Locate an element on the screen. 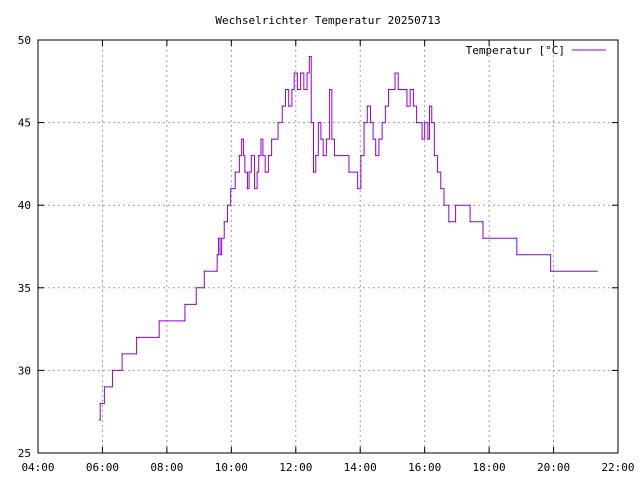 Image resolution: width=640 pixels, height=480 pixels. y-tick-label: 30 is located at coordinates (24, 370).